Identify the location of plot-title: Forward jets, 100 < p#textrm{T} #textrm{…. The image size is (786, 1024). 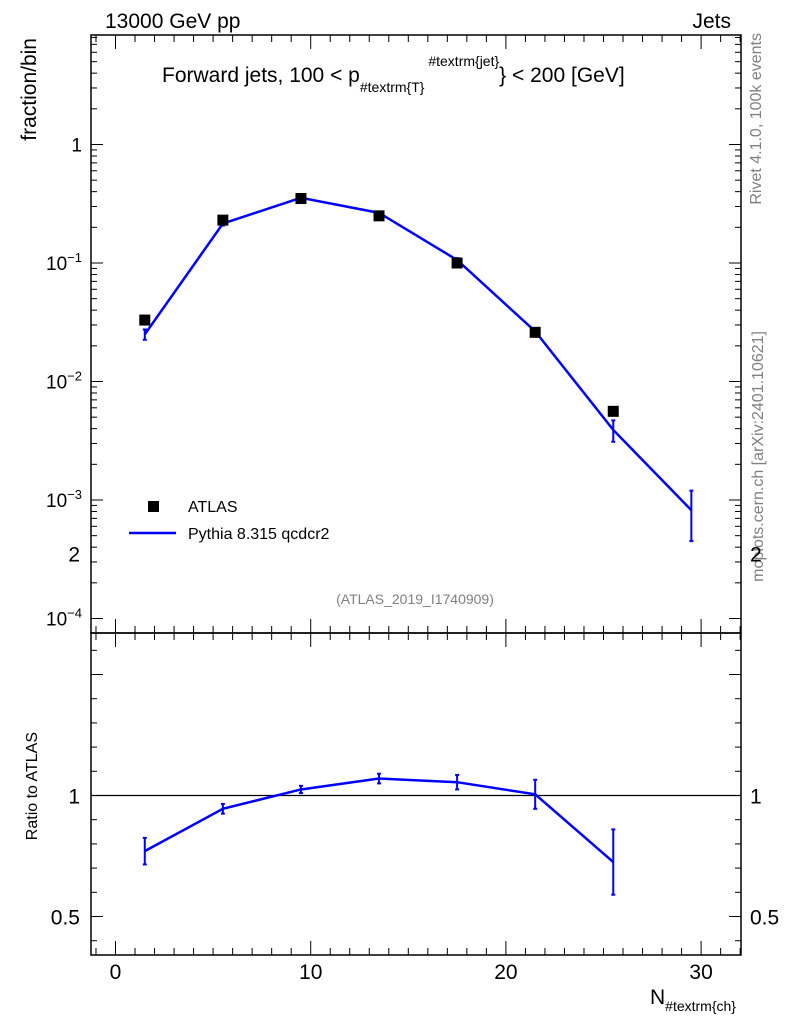
(393, 74).